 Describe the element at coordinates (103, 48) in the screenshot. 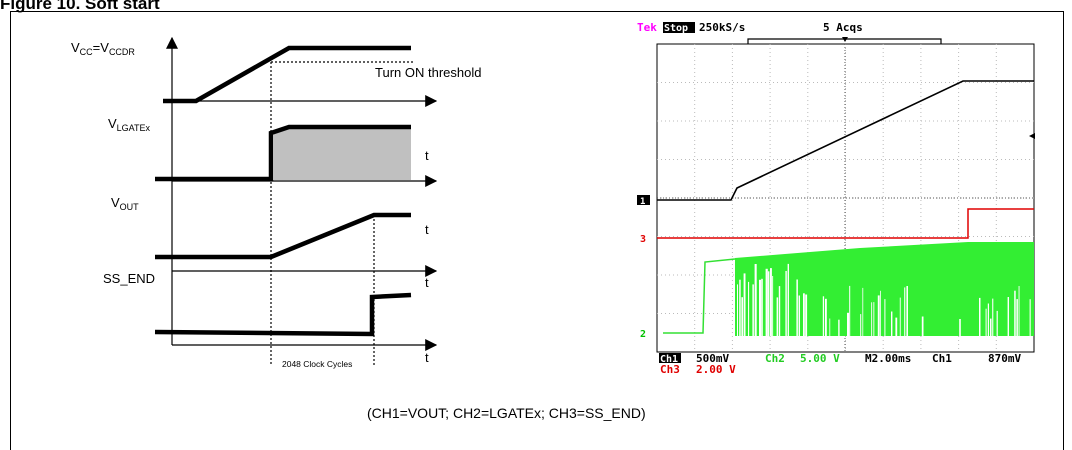

I see `vcc-label: VCC=VCCDR` at that location.